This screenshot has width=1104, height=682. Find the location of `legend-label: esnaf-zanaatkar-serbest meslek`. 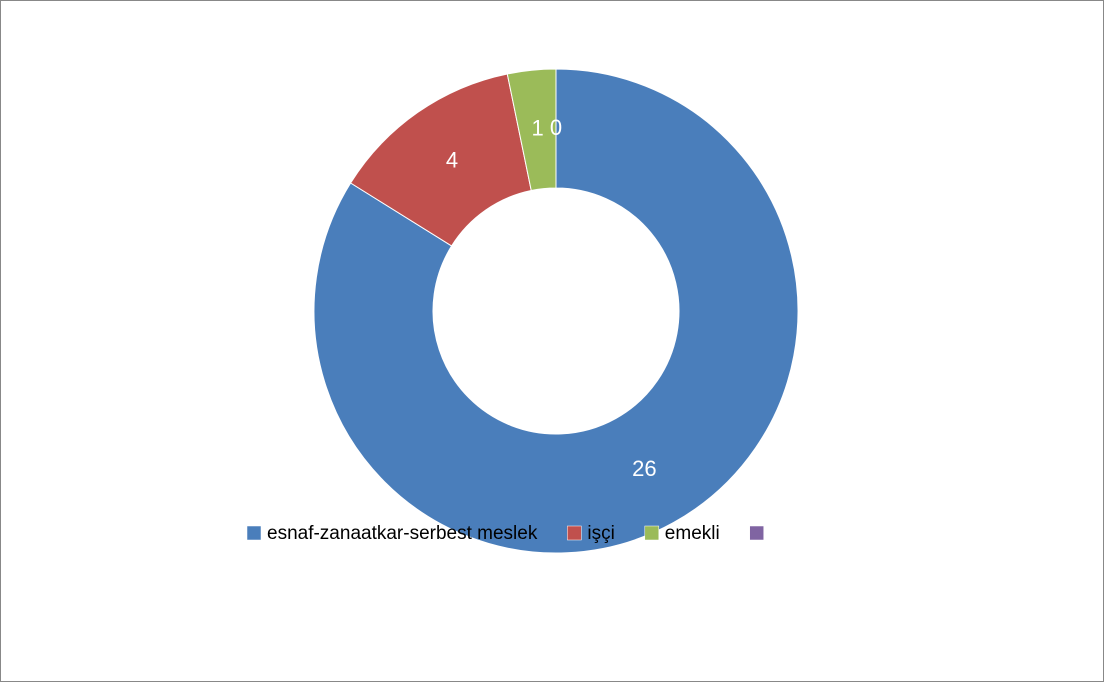

legend-label: esnaf-zanaatkar-serbest meslek is located at coordinates (402, 533).